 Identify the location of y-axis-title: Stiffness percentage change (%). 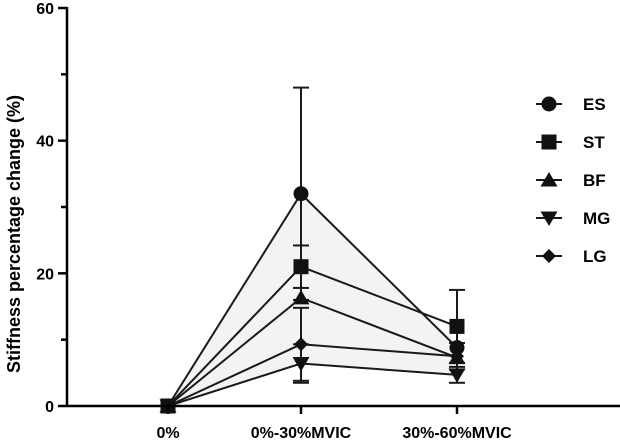
(14, 234).